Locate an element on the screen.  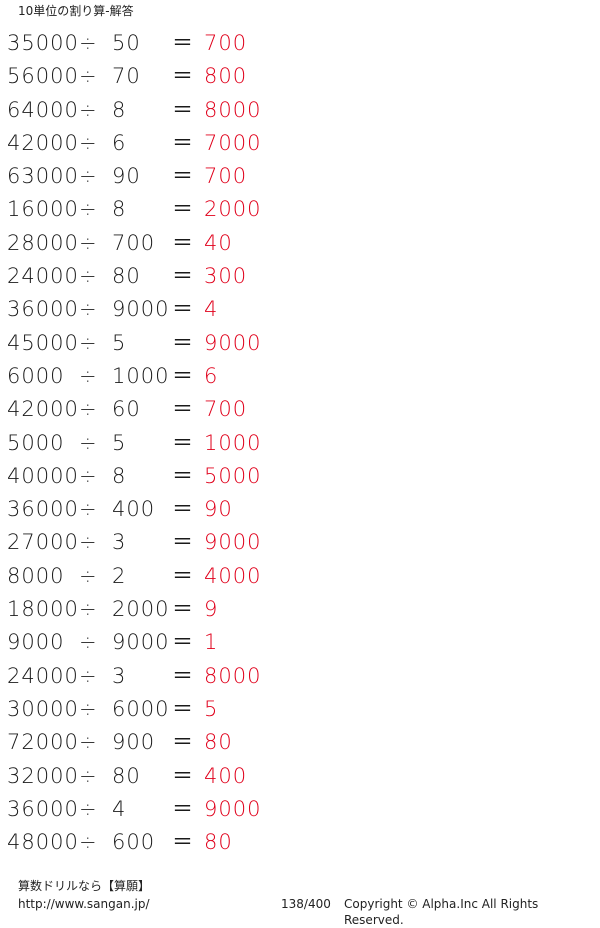
divisor: 400 is located at coordinates (134, 509).